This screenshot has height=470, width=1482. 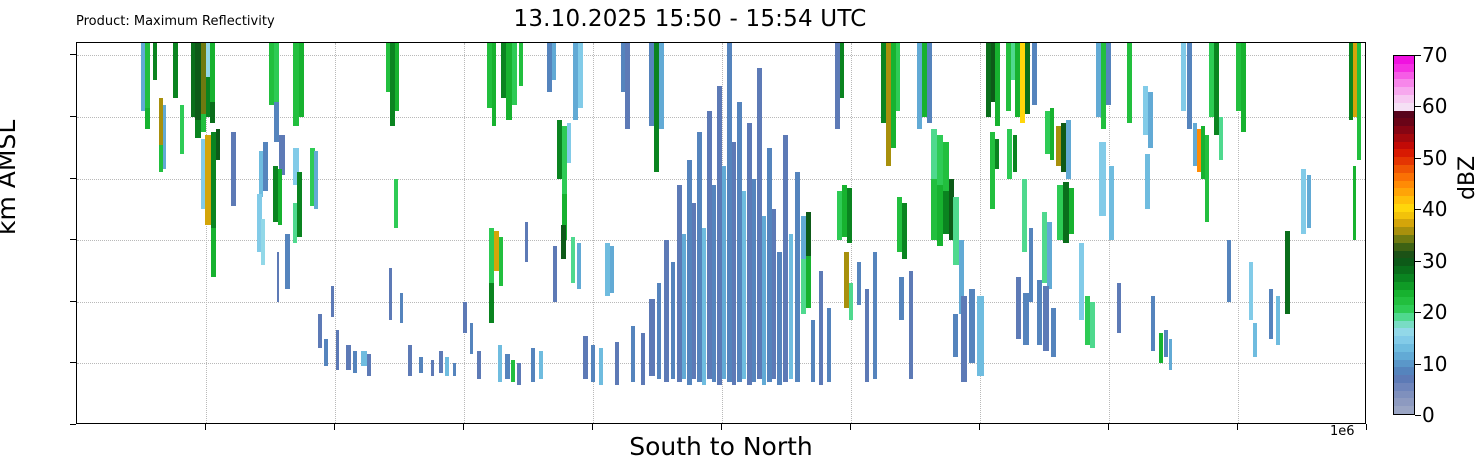 I want to click on colorbar-tick-label: 70, so click(x=1435, y=55).